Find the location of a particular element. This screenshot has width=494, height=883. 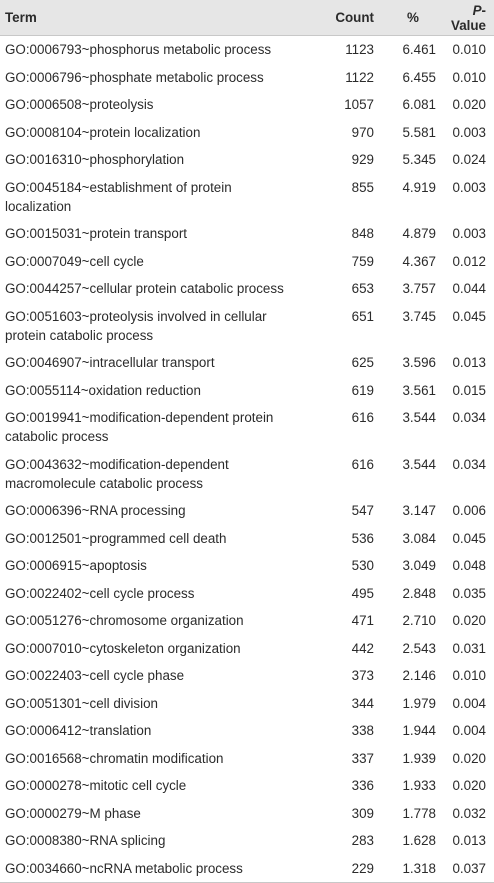

cell-term: GO:0006793~phosphorus metabolic process is located at coordinates (138, 49).